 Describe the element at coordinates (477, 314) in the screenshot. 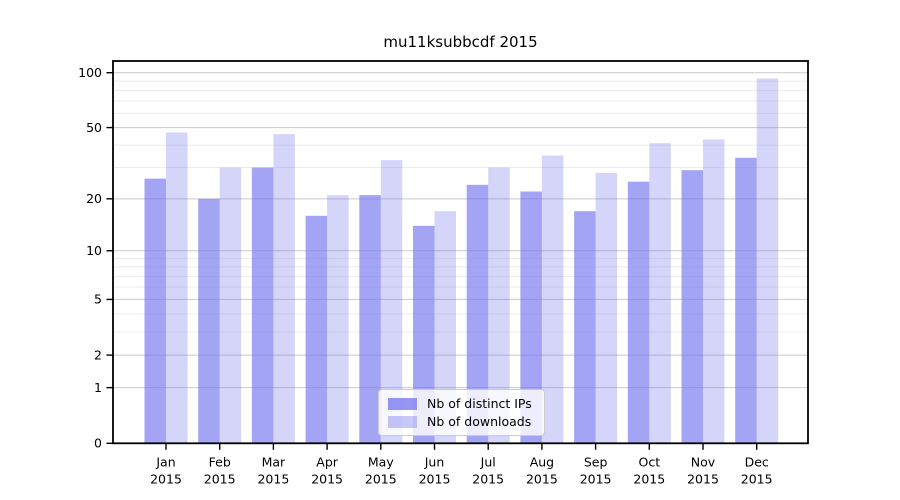

I see `bar-jul-series0` at that location.